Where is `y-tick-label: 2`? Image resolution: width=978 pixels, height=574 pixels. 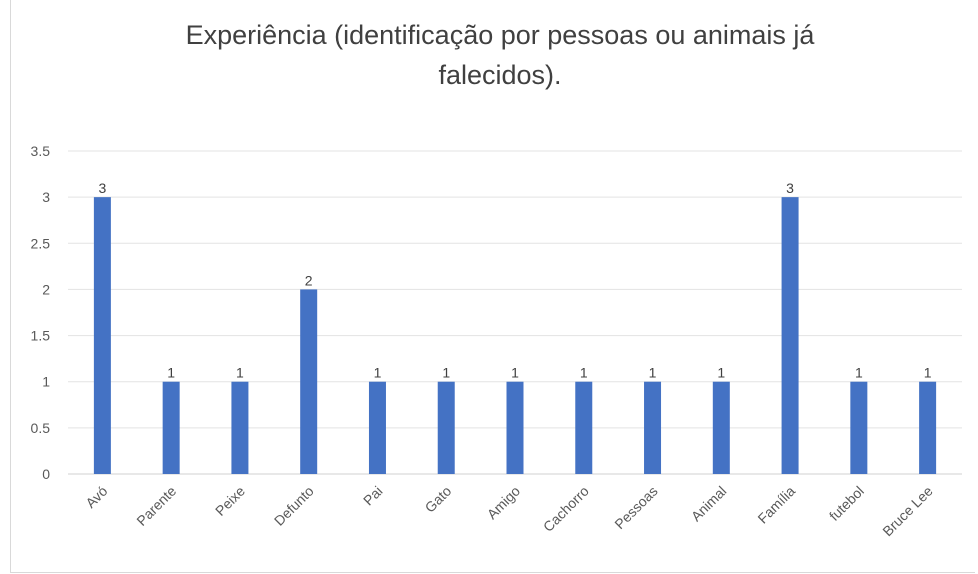
y-tick-label: 2 is located at coordinates (46, 289).